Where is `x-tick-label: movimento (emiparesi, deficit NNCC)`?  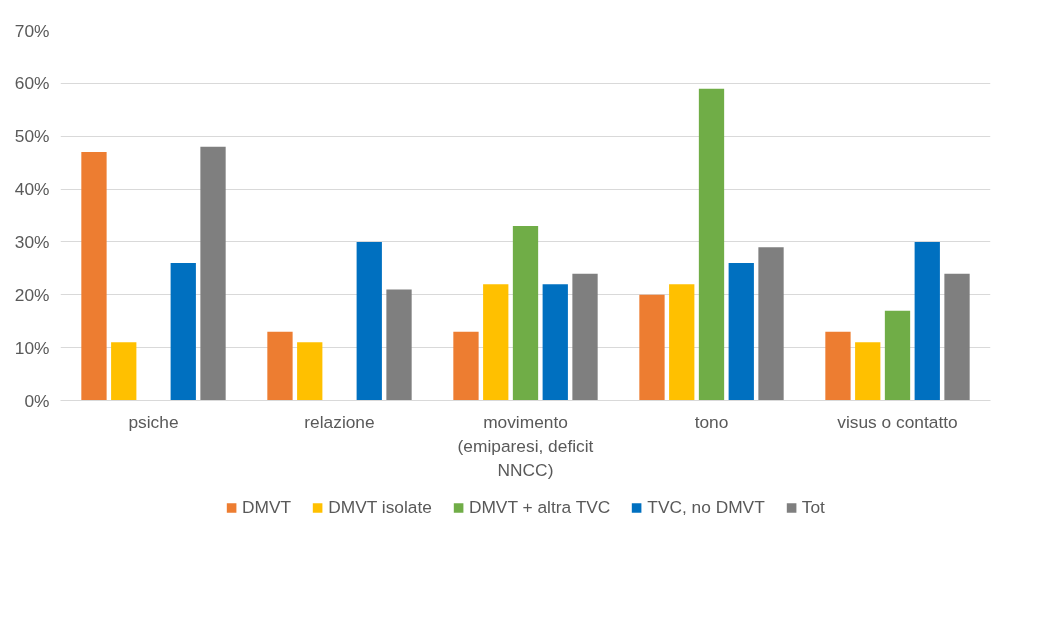 x-tick-label: movimento (emiparesi, deficit NNCC) is located at coordinates (525, 445).